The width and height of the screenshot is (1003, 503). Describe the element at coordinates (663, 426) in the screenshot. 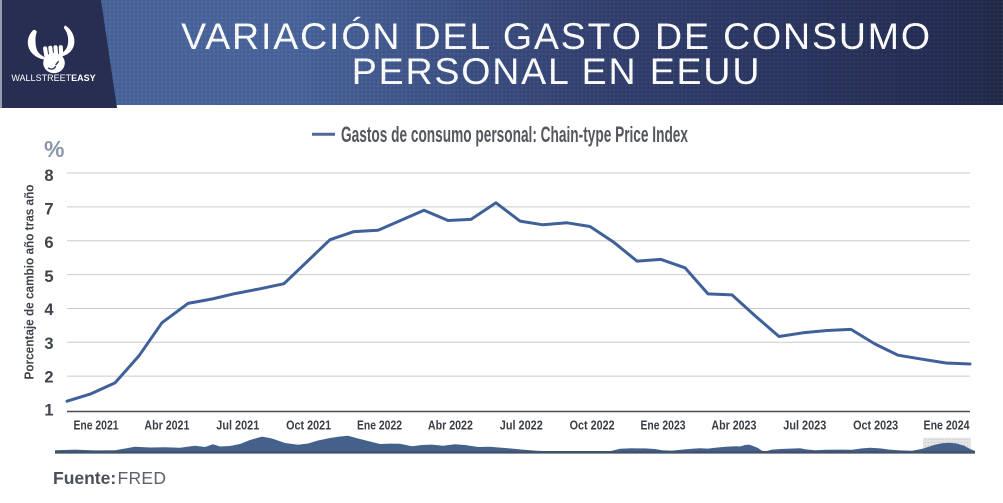

I see `svg-text: Ene 2023` at that location.